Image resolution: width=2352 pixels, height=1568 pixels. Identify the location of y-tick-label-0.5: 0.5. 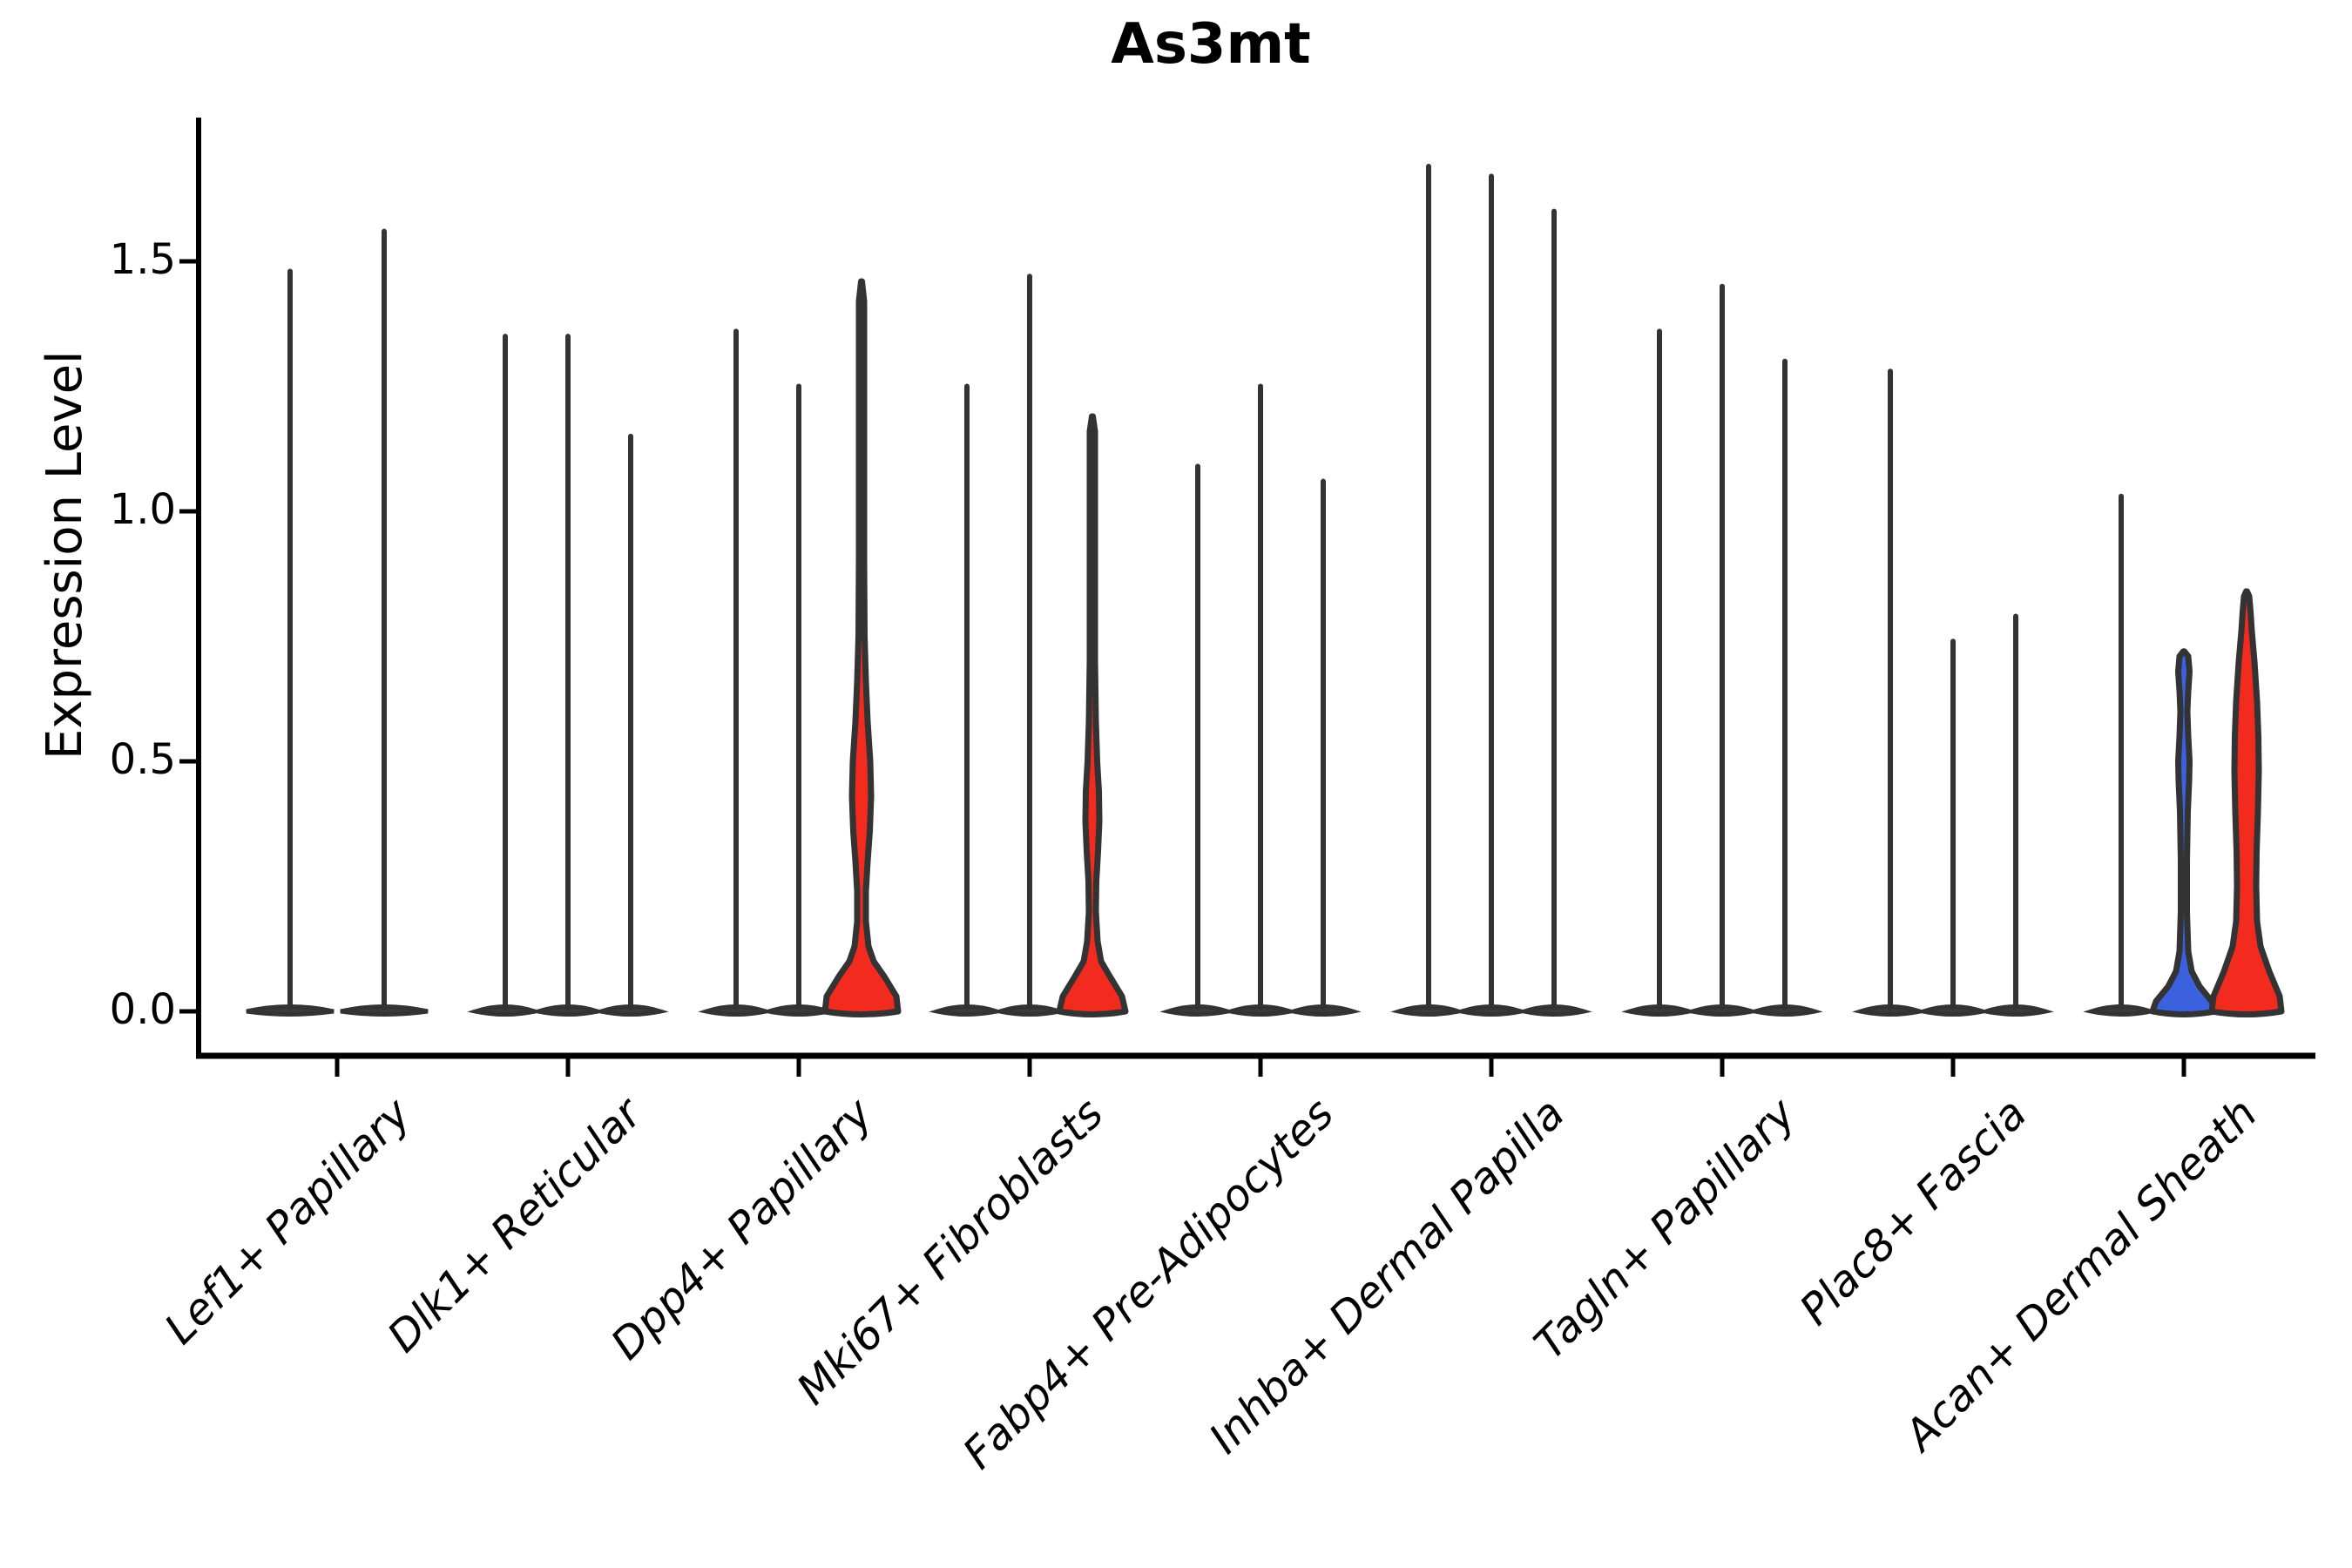
(142, 759).